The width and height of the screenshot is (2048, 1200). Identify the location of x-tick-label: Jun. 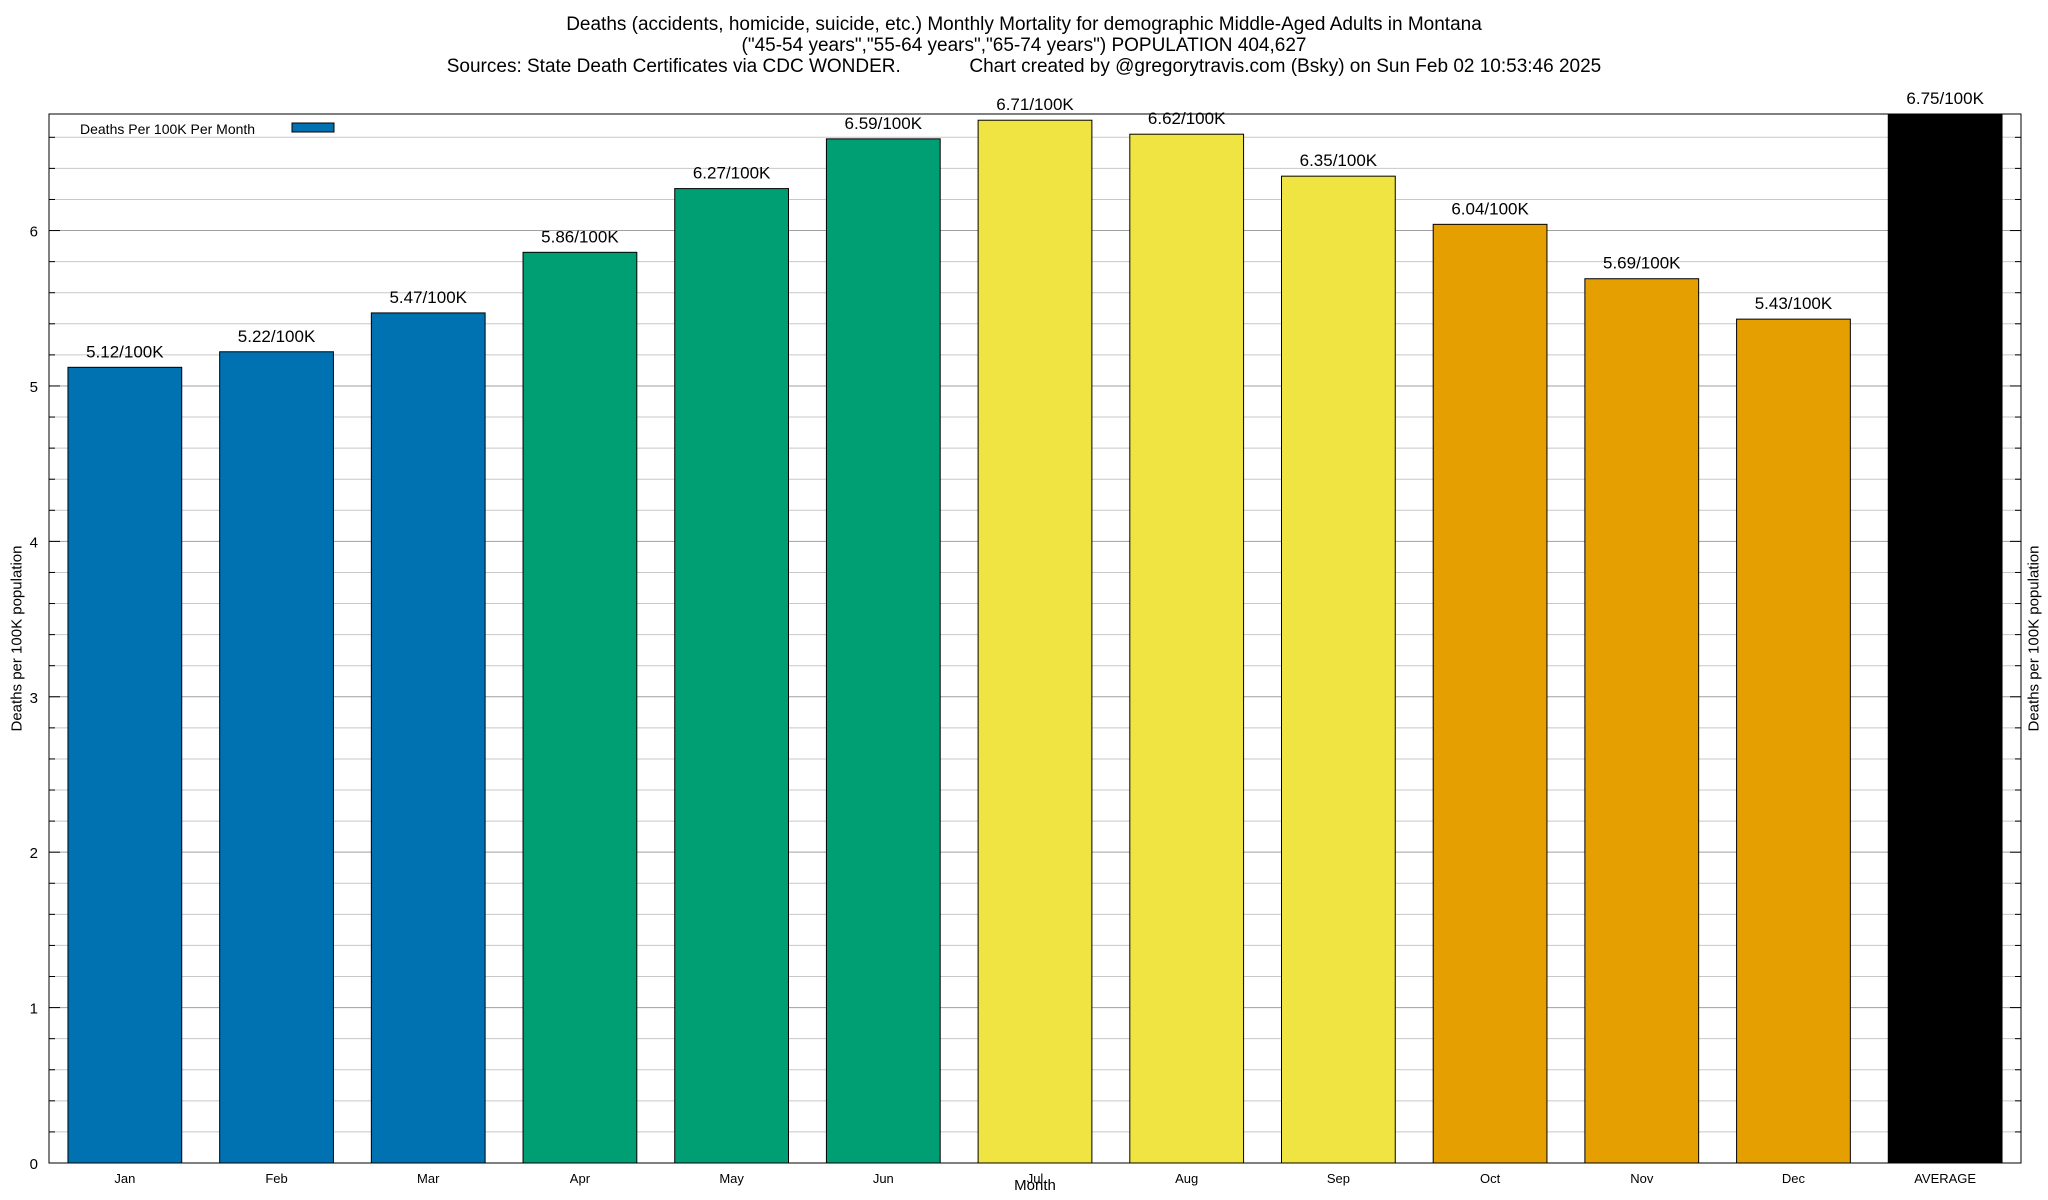
(883, 1178).